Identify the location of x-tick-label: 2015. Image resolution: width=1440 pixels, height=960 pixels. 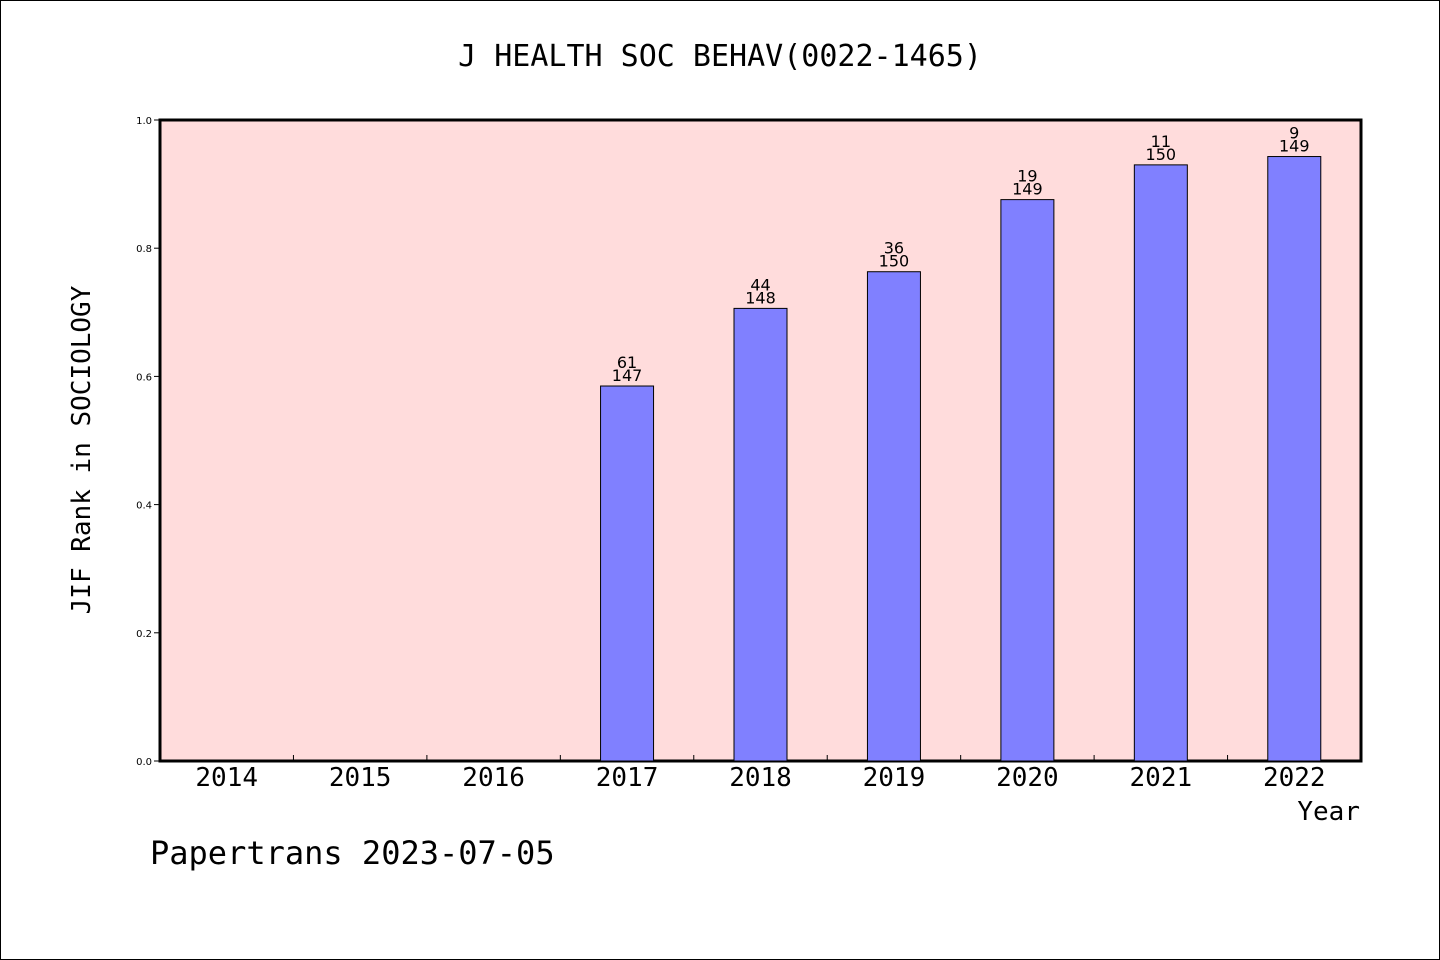
(360, 778).